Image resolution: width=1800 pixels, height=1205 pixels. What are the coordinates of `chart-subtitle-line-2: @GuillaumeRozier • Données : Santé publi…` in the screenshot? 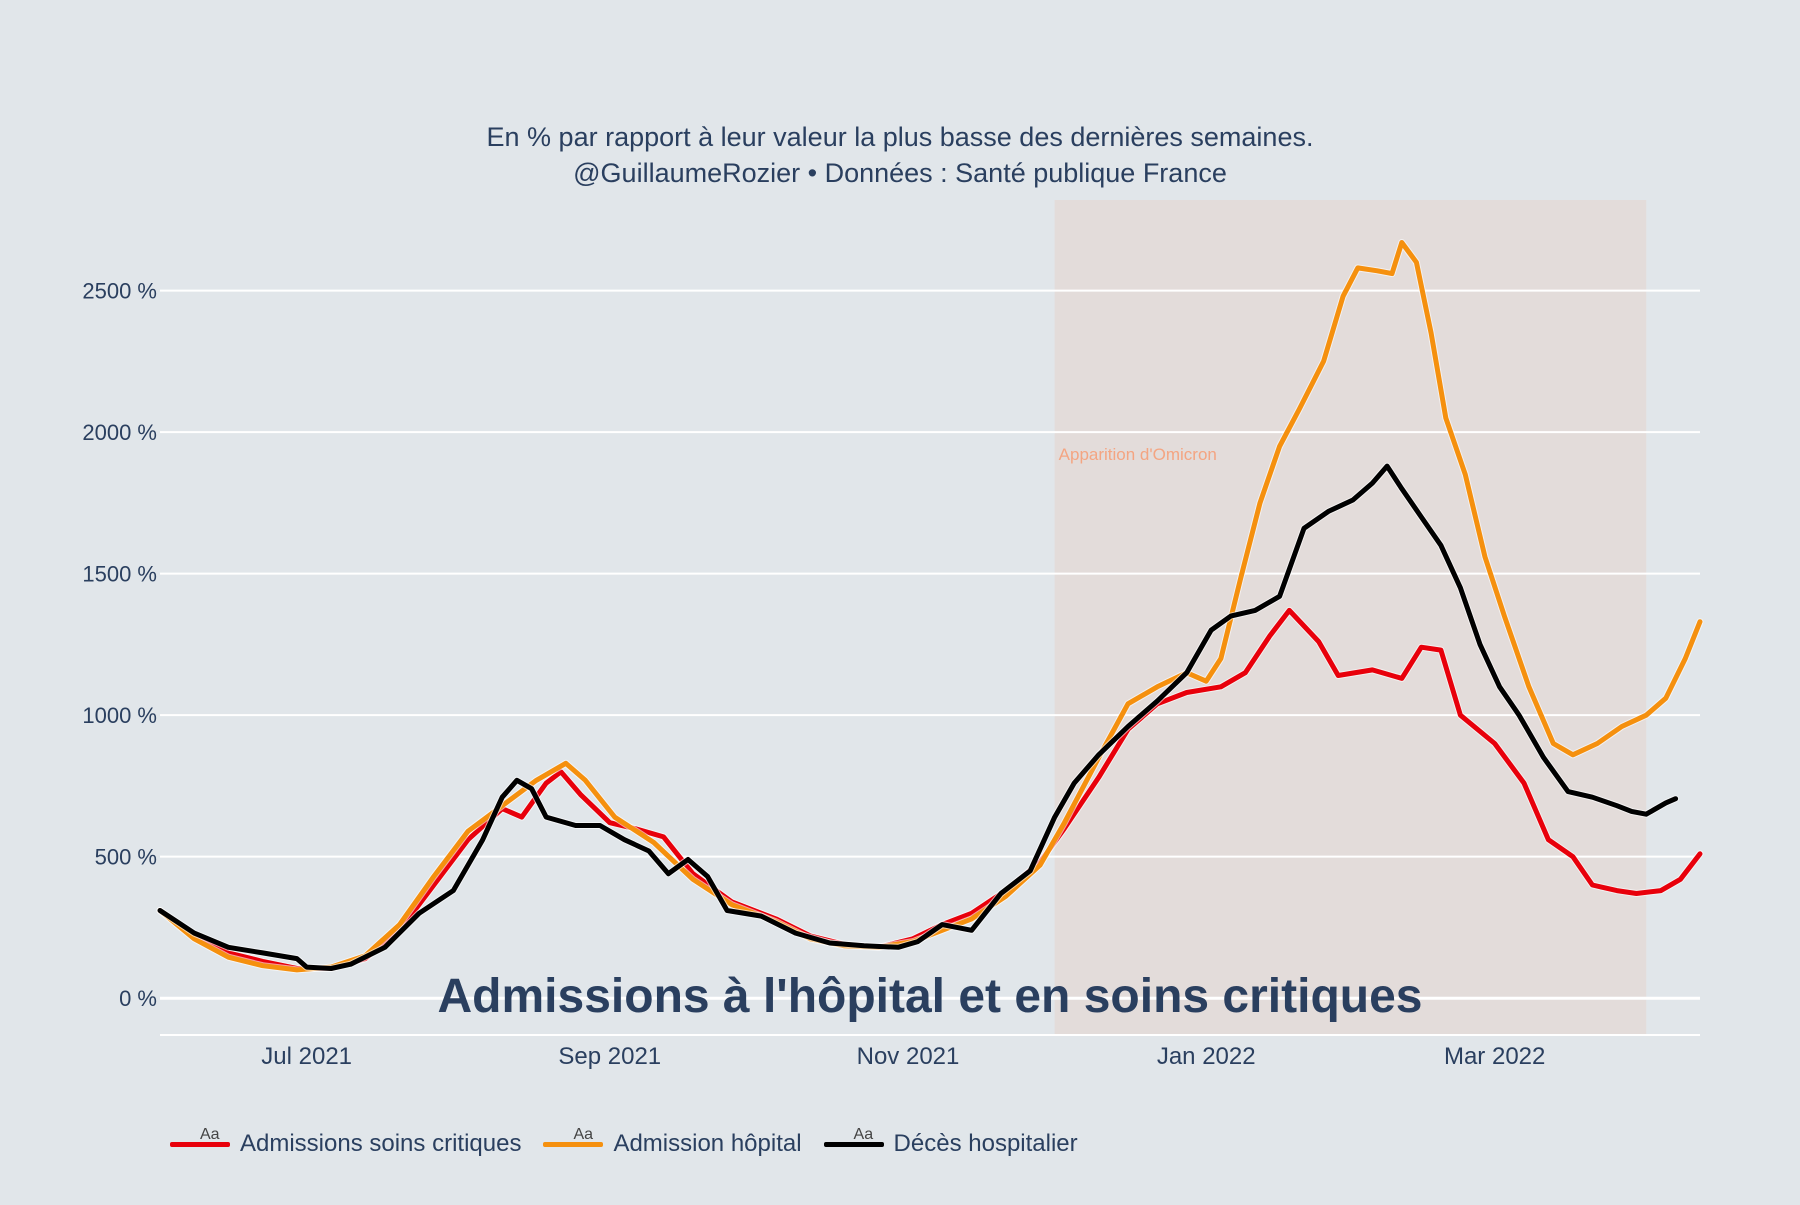 It's located at (900, 173).